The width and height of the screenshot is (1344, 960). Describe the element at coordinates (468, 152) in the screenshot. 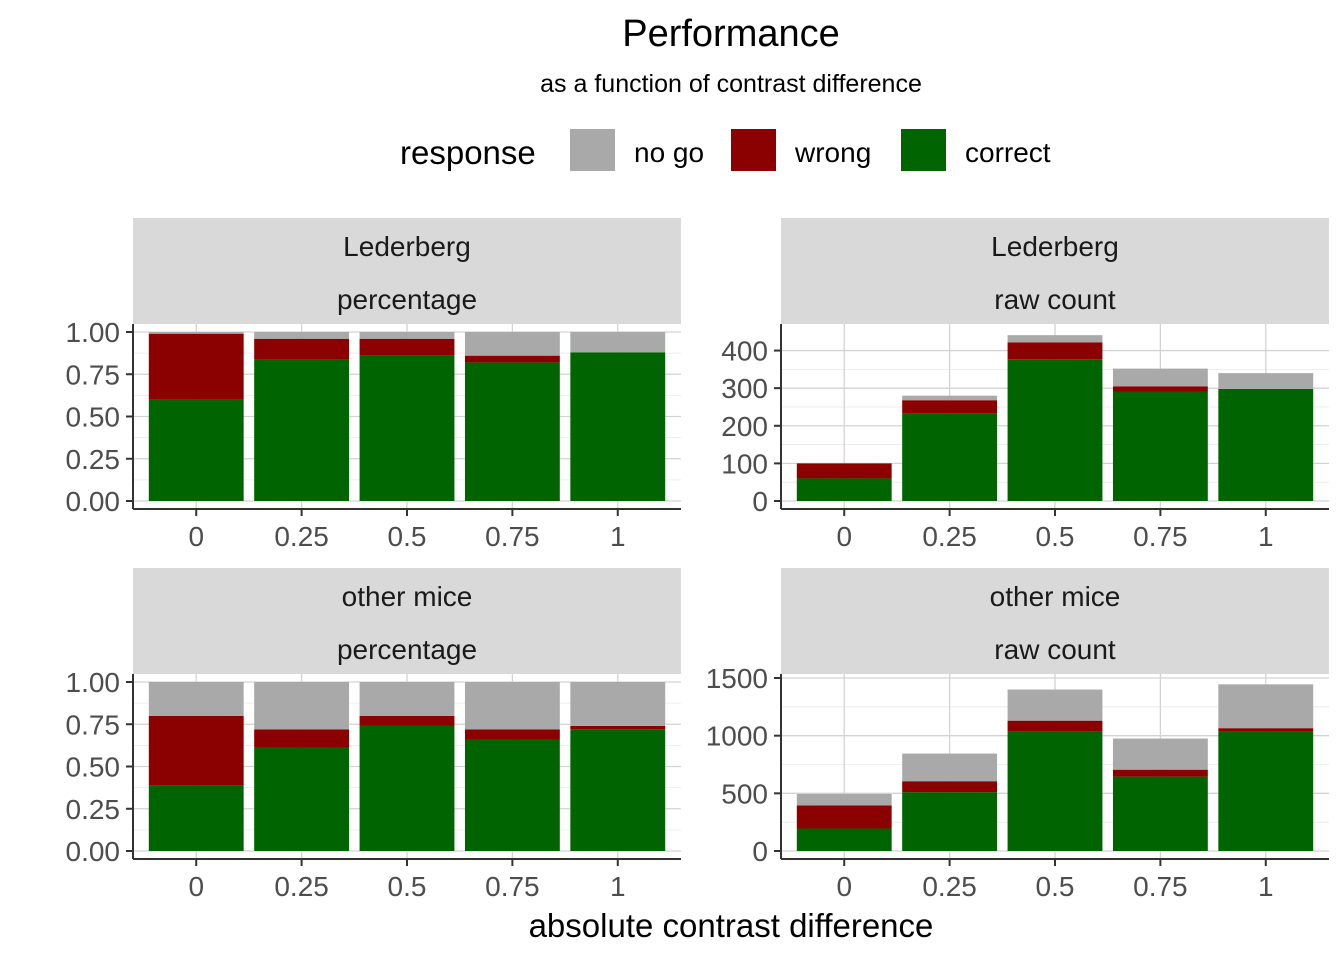

I see `legend-title: response` at that location.